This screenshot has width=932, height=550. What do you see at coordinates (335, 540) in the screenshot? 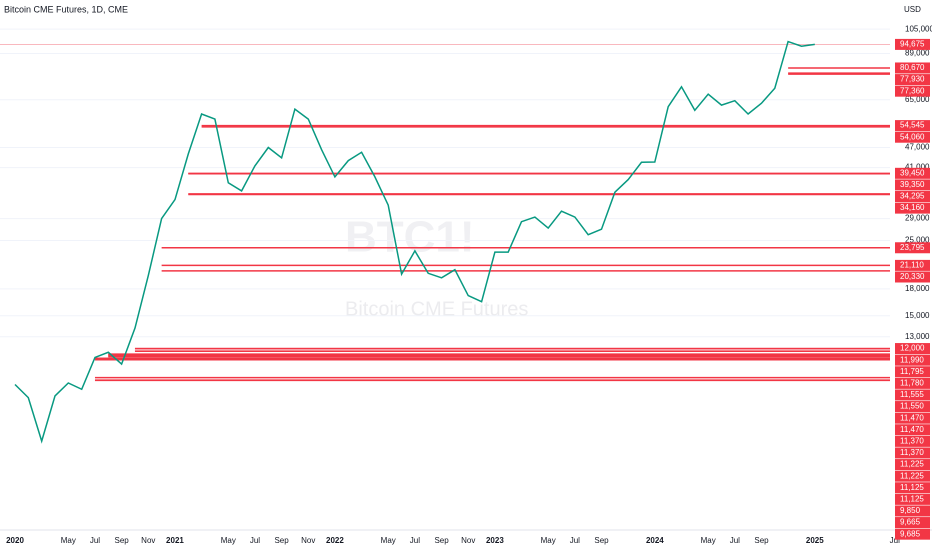
I see `x-tick-label: 2022` at bounding box center [335, 540].